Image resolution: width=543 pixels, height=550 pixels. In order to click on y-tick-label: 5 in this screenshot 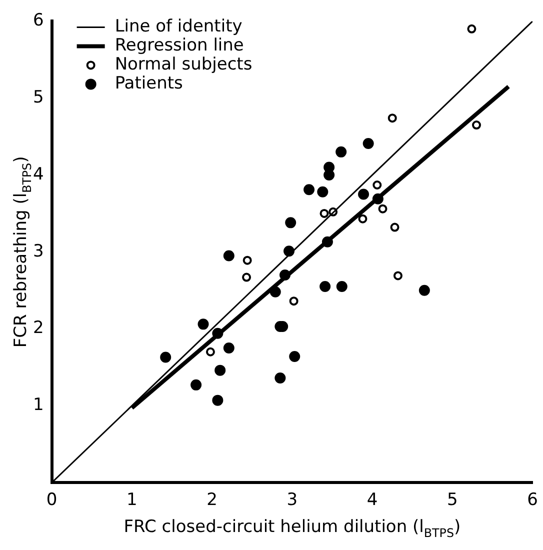, I will do `click(38, 98)`.